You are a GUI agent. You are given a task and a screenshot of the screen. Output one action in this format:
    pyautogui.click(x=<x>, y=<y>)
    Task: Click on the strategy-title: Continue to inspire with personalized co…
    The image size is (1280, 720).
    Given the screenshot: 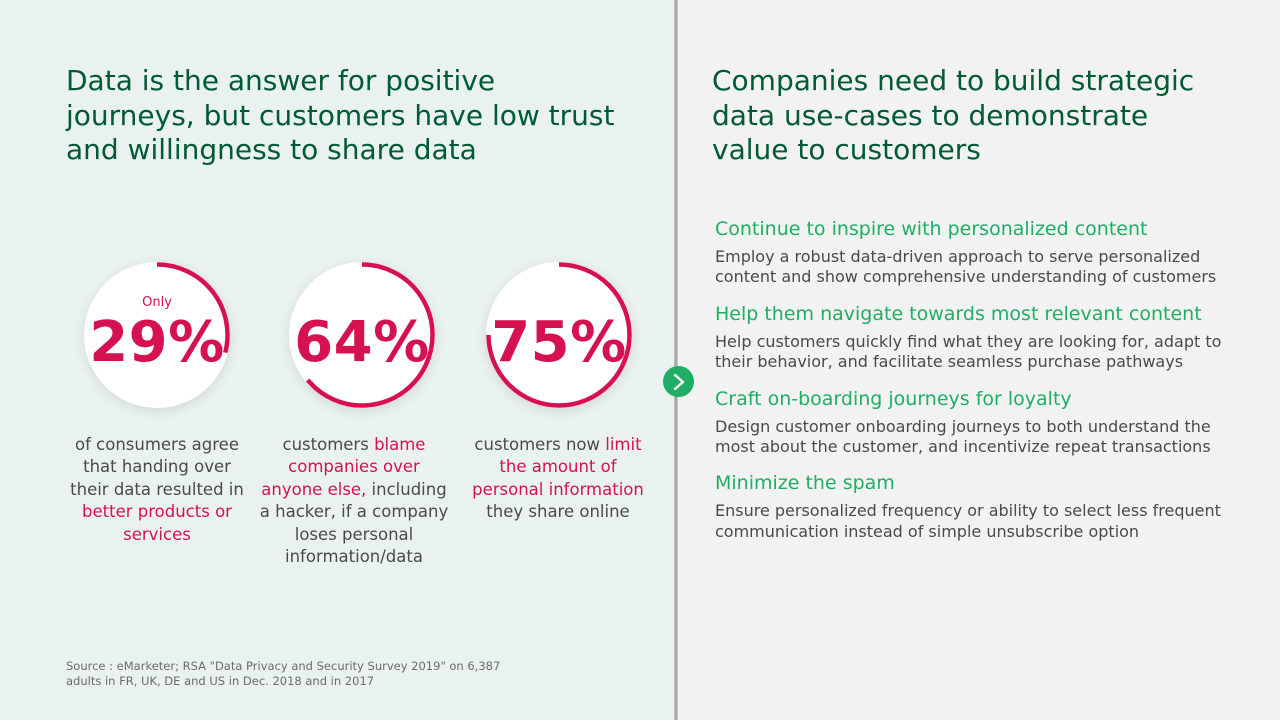 What is the action you would take?
    pyautogui.click(x=931, y=229)
    